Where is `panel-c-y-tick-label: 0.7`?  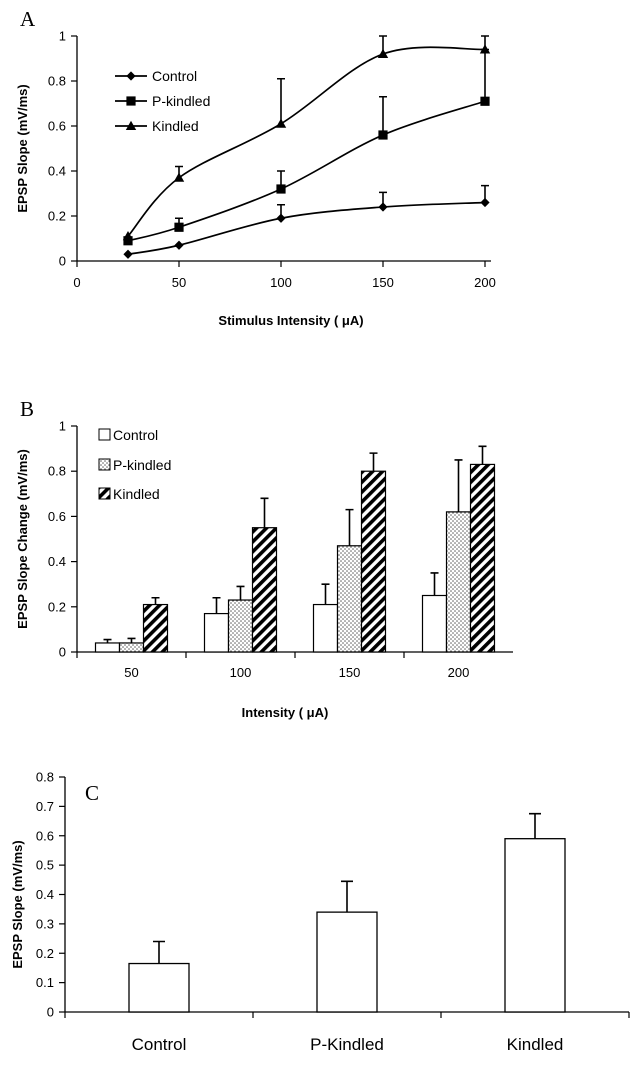 panel-c-y-tick-label: 0.7 is located at coordinates (45, 806).